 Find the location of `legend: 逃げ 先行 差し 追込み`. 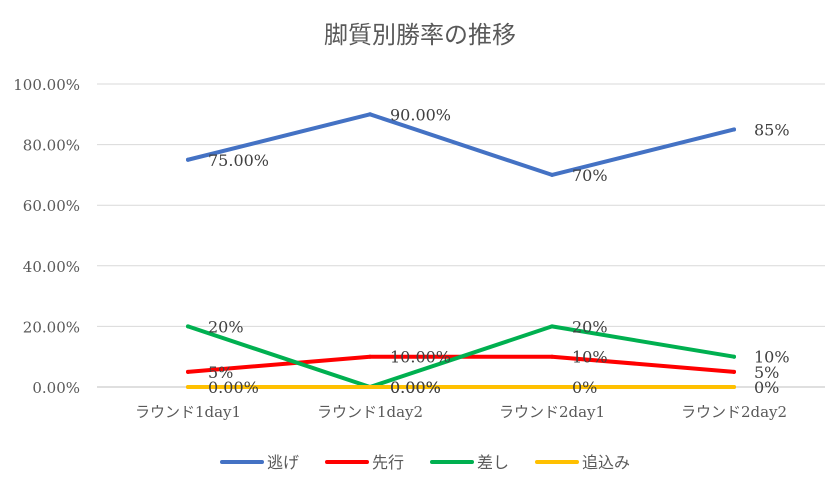

legend: 逃げ 先行 差し 追込み is located at coordinates (425, 462).